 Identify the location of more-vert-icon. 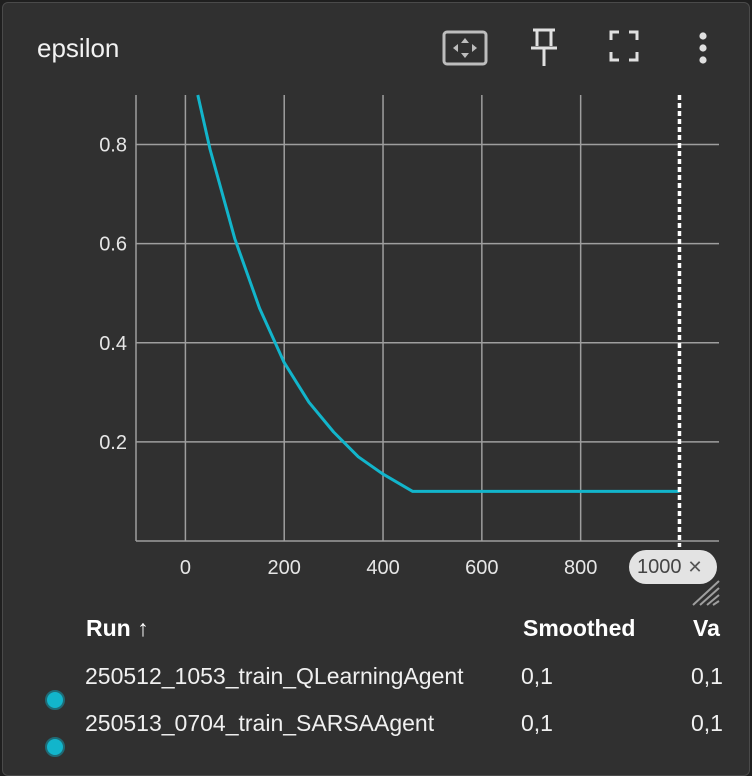
(703, 48).